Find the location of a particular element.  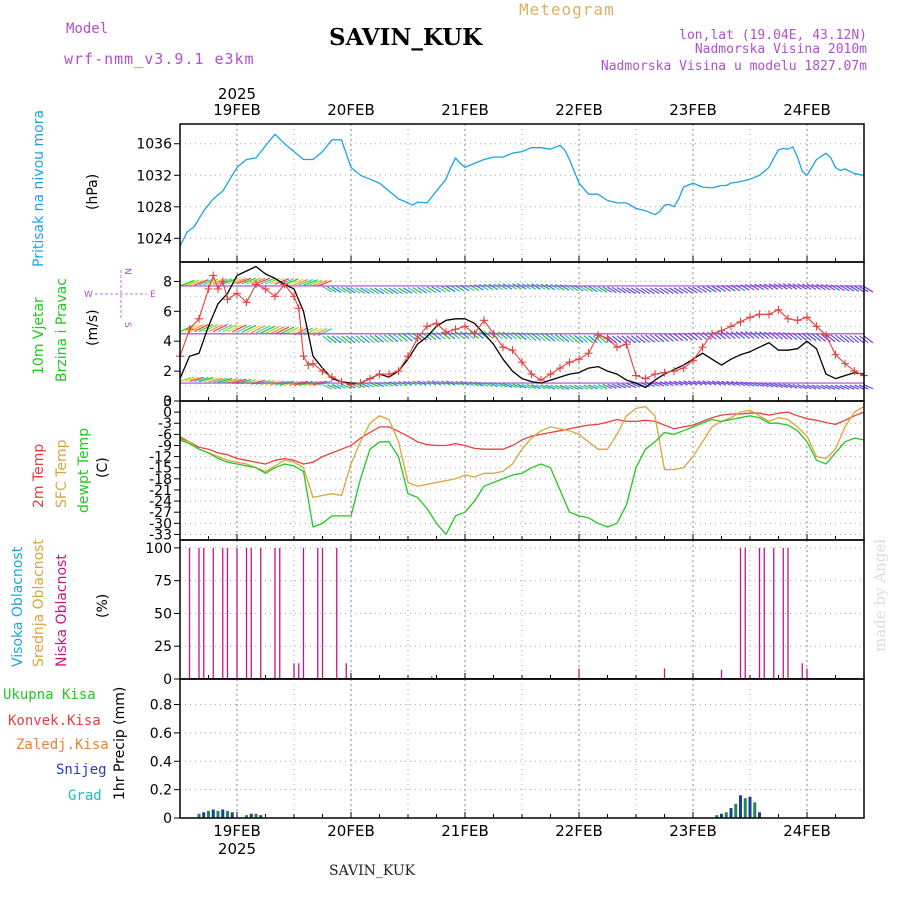

day-label-top: 19FEB is located at coordinates (236, 110).